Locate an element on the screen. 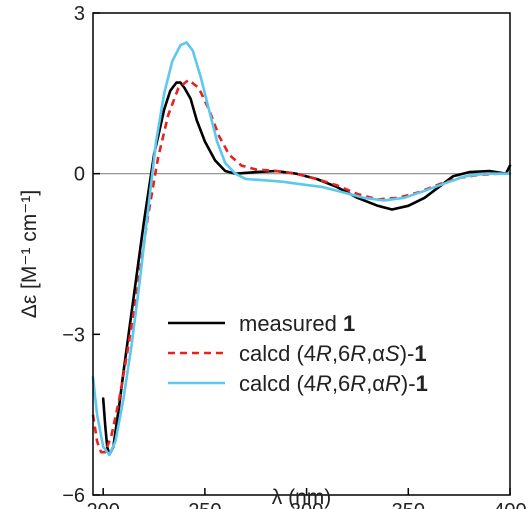 The height and width of the screenshot is (509, 530). y-tick-label-1: 0 is located at coordinates (79, 175).